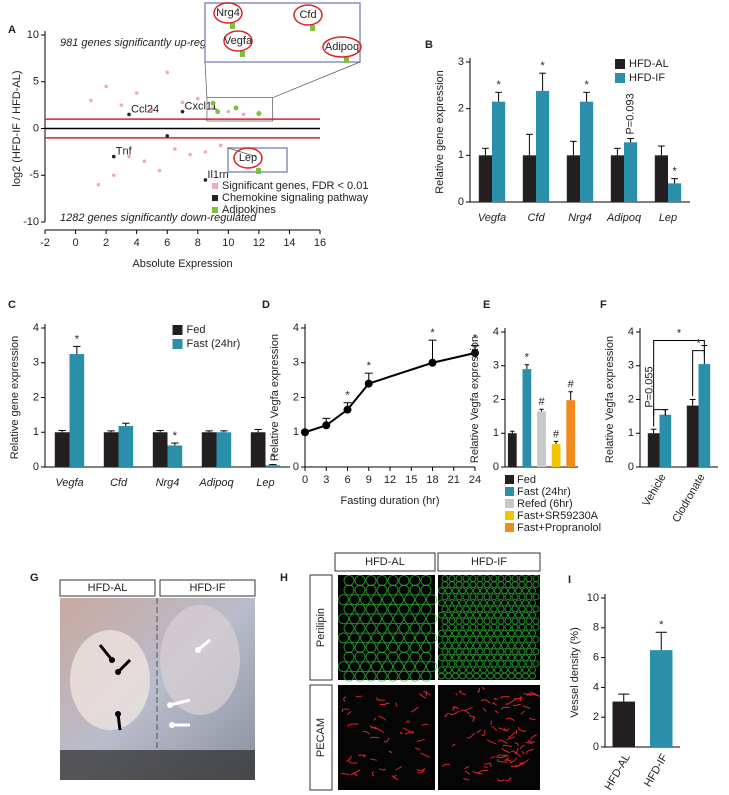 The width and height of the screenshot is (729, 795). I want to click on point-label: Il1rn, so click(217, 175).